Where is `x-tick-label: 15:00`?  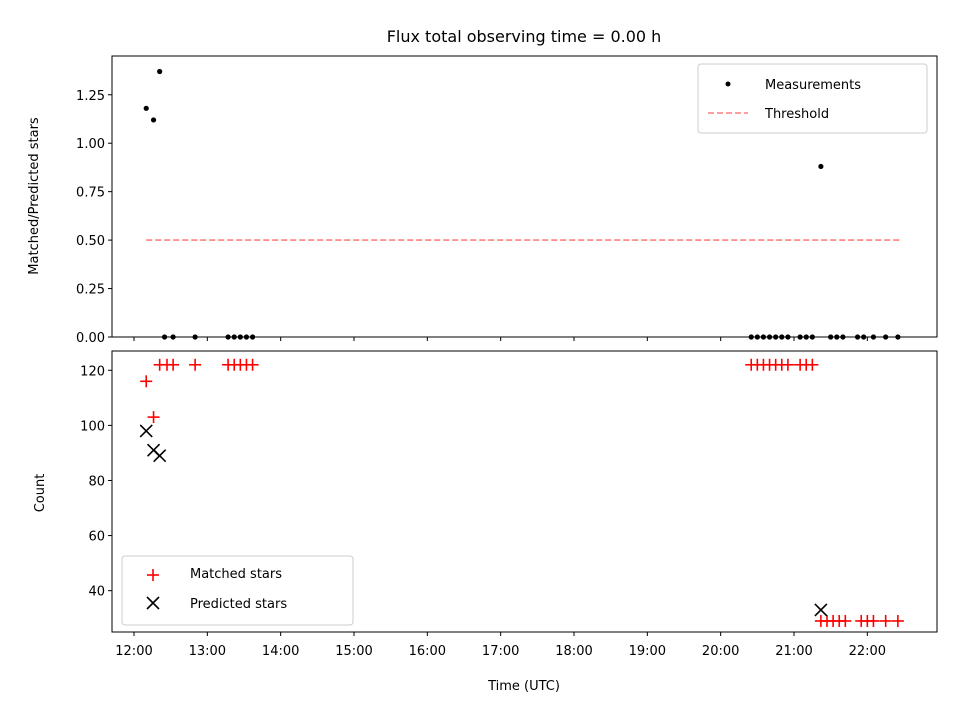
x-tick-label: 15:00 is located at coordinates (353, 651).